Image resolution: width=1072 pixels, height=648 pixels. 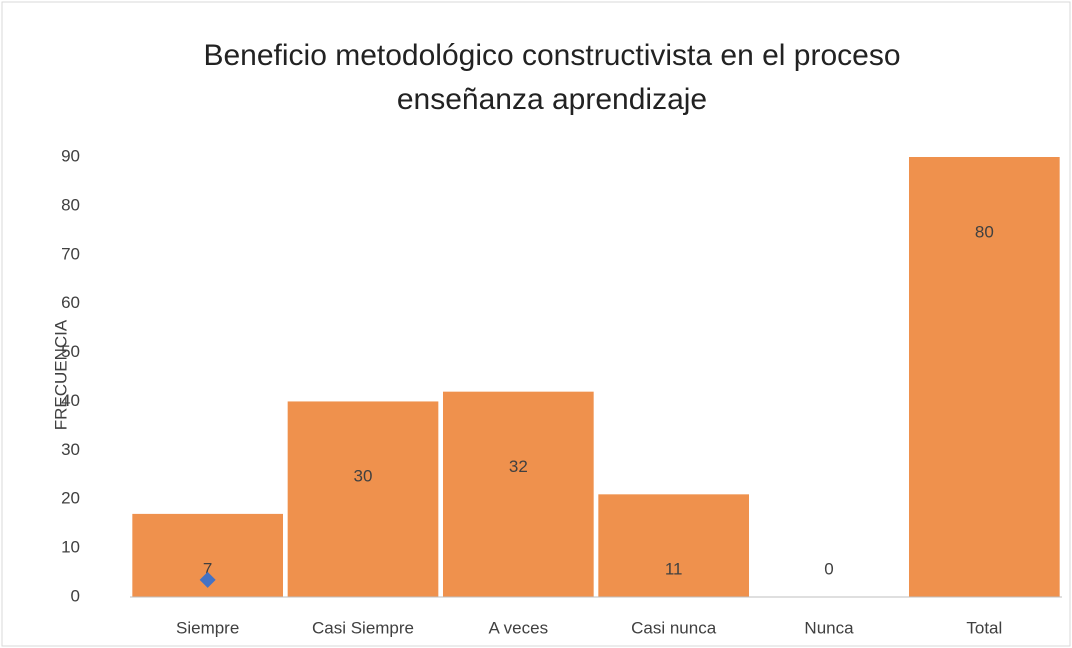 What do you see at coordinates (828, 569) in the screenshot?
I see `data-label: 0` at bounding box center [828, 569].